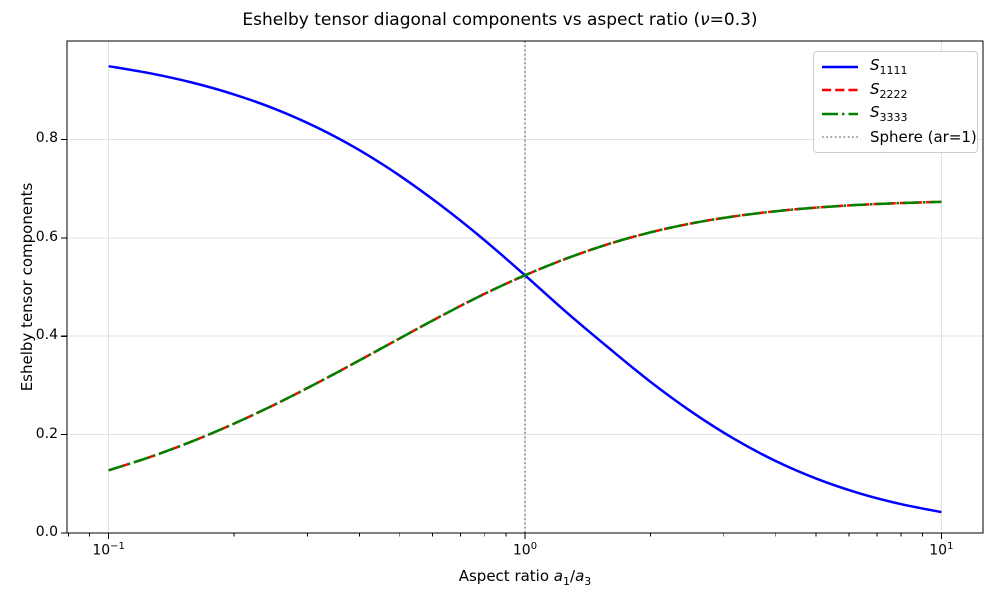 The image size is (1000, 600). Describe the element at coordinates (525, 577) in the screenshot. I see `x-axis-label: Aspect ratio a1/a3` at that location.